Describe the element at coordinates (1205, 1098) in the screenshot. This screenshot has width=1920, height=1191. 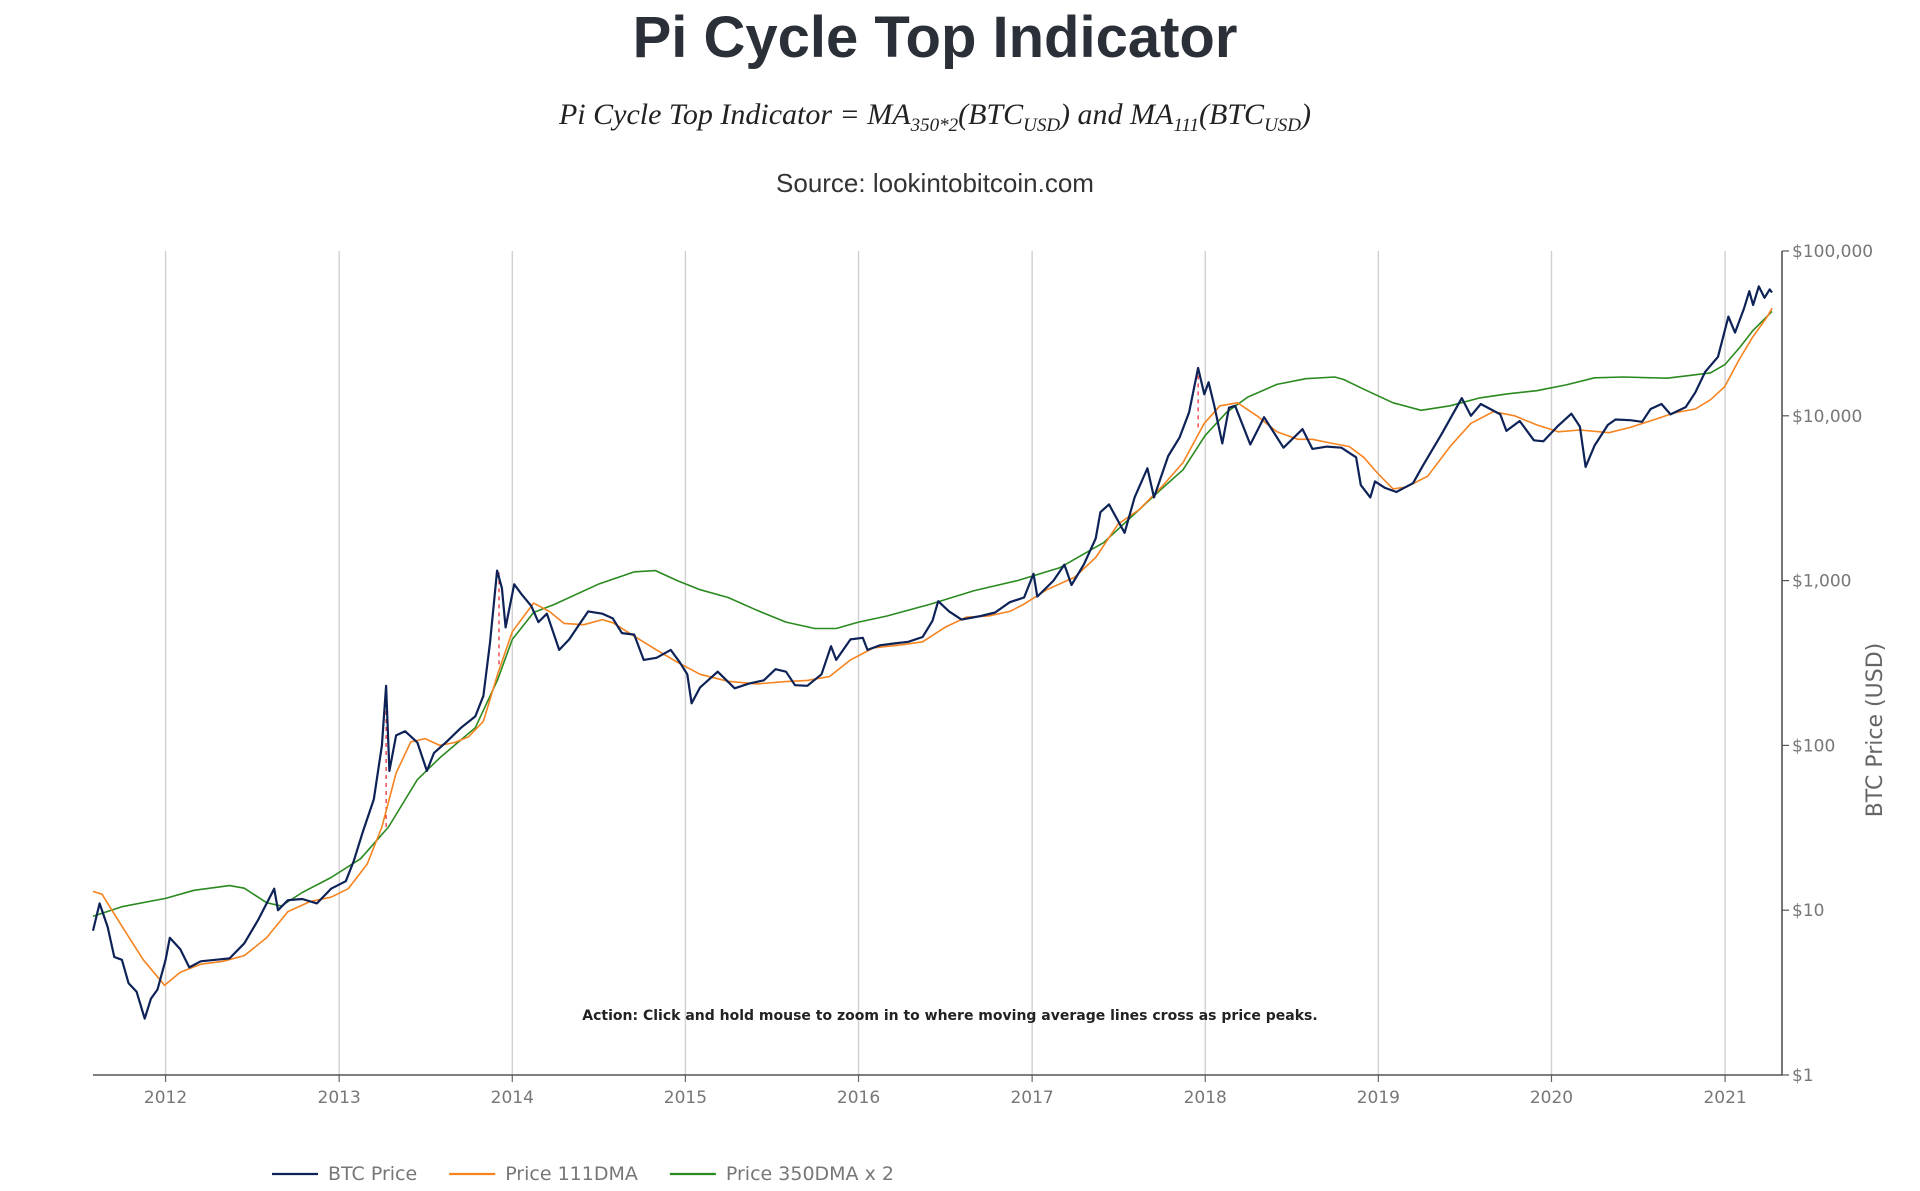
I see `x-tick-label: 2018` at that location.